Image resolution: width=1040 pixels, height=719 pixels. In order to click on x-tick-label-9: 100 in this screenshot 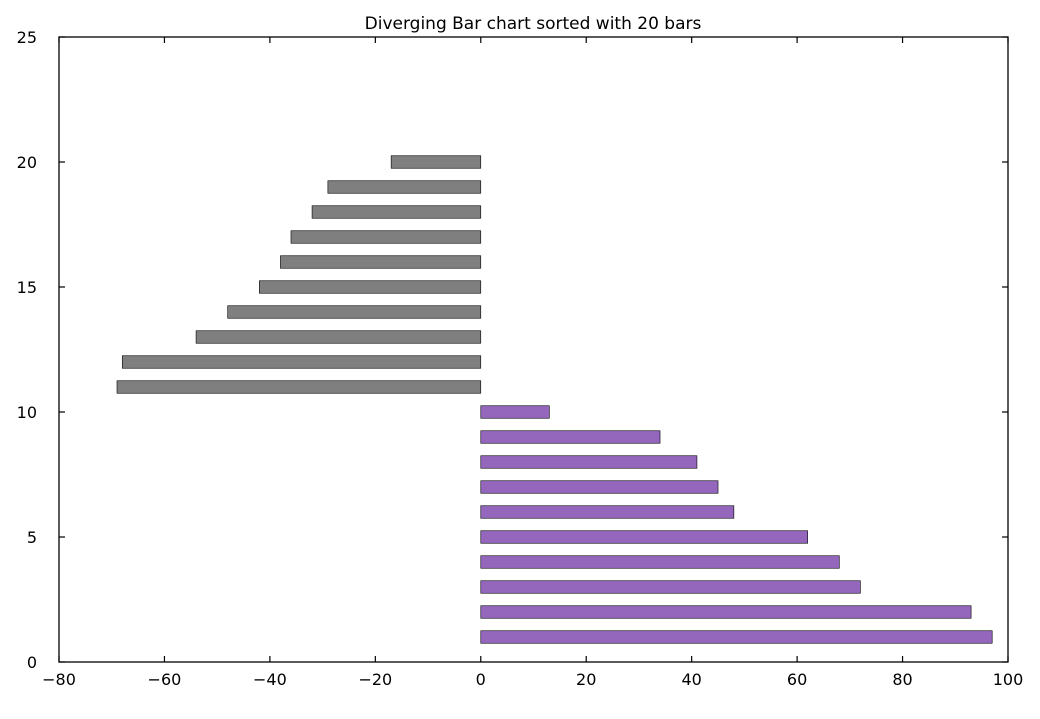, I will do `click(1008, 679)`.